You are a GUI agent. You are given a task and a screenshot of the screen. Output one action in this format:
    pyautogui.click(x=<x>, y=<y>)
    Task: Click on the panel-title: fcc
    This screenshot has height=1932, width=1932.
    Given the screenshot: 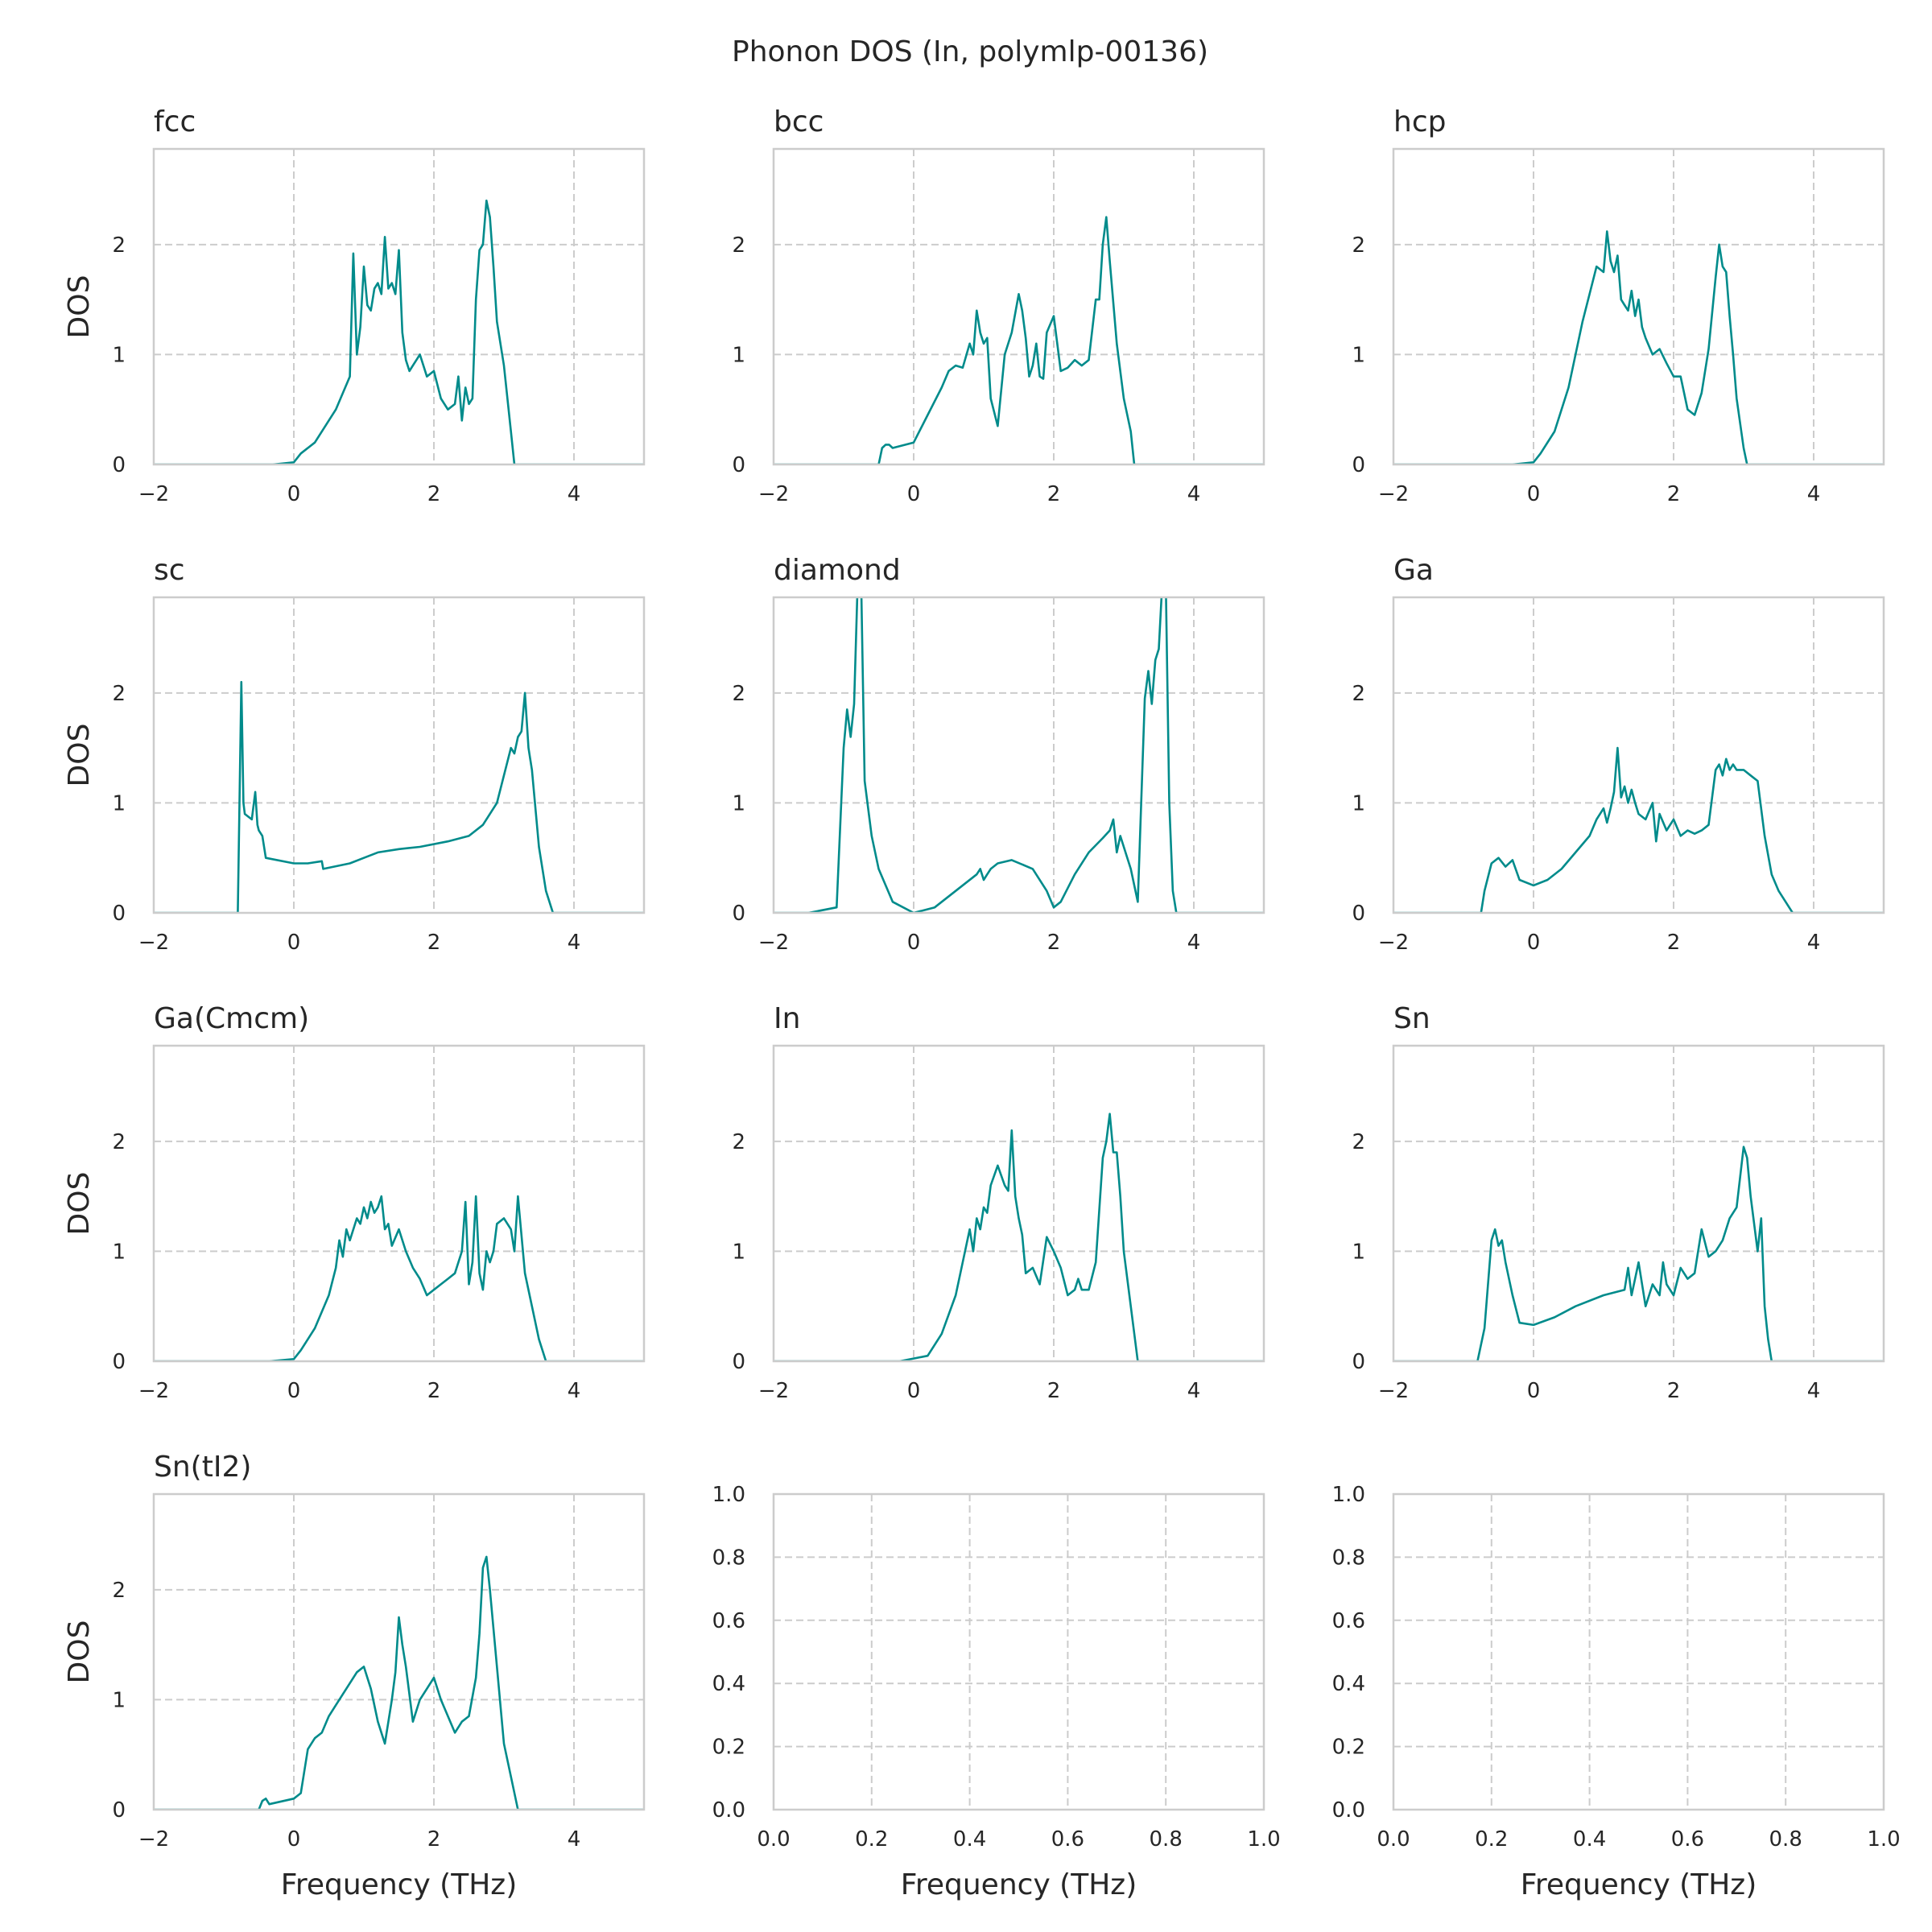 What is the action you would take?
    pyautogui.click(x=175, y=121)
    